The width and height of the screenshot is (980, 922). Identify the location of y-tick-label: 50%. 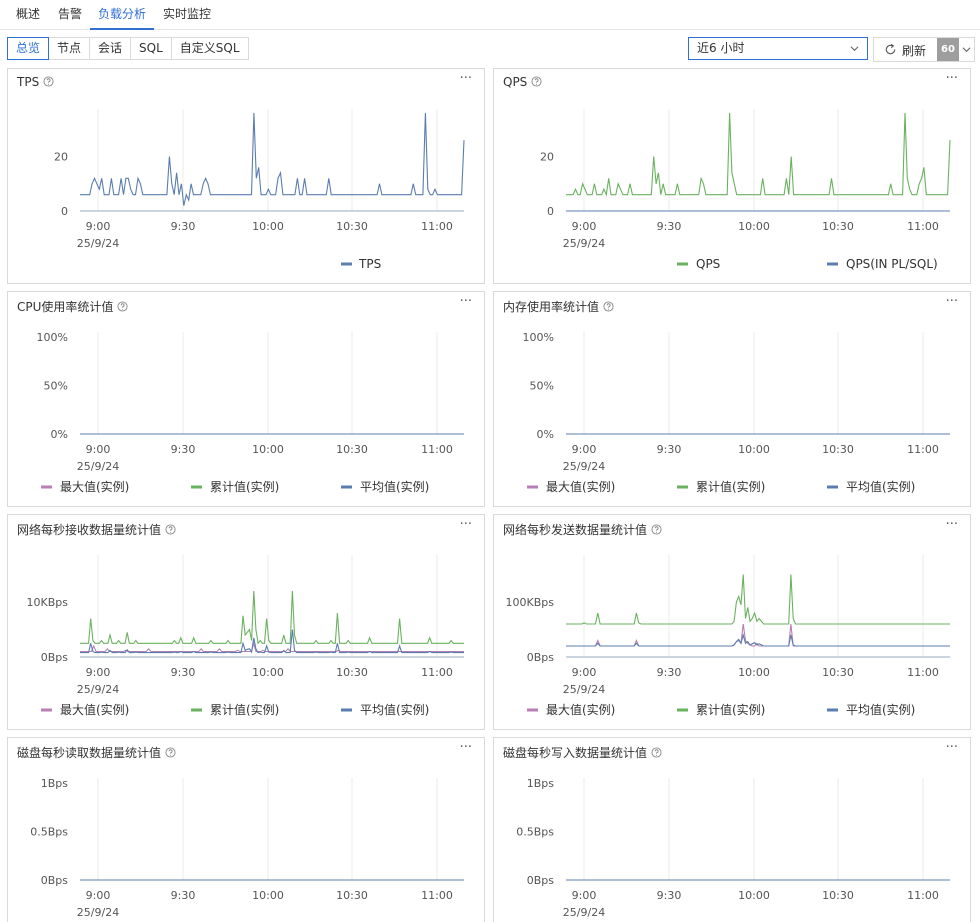
(56, 386).